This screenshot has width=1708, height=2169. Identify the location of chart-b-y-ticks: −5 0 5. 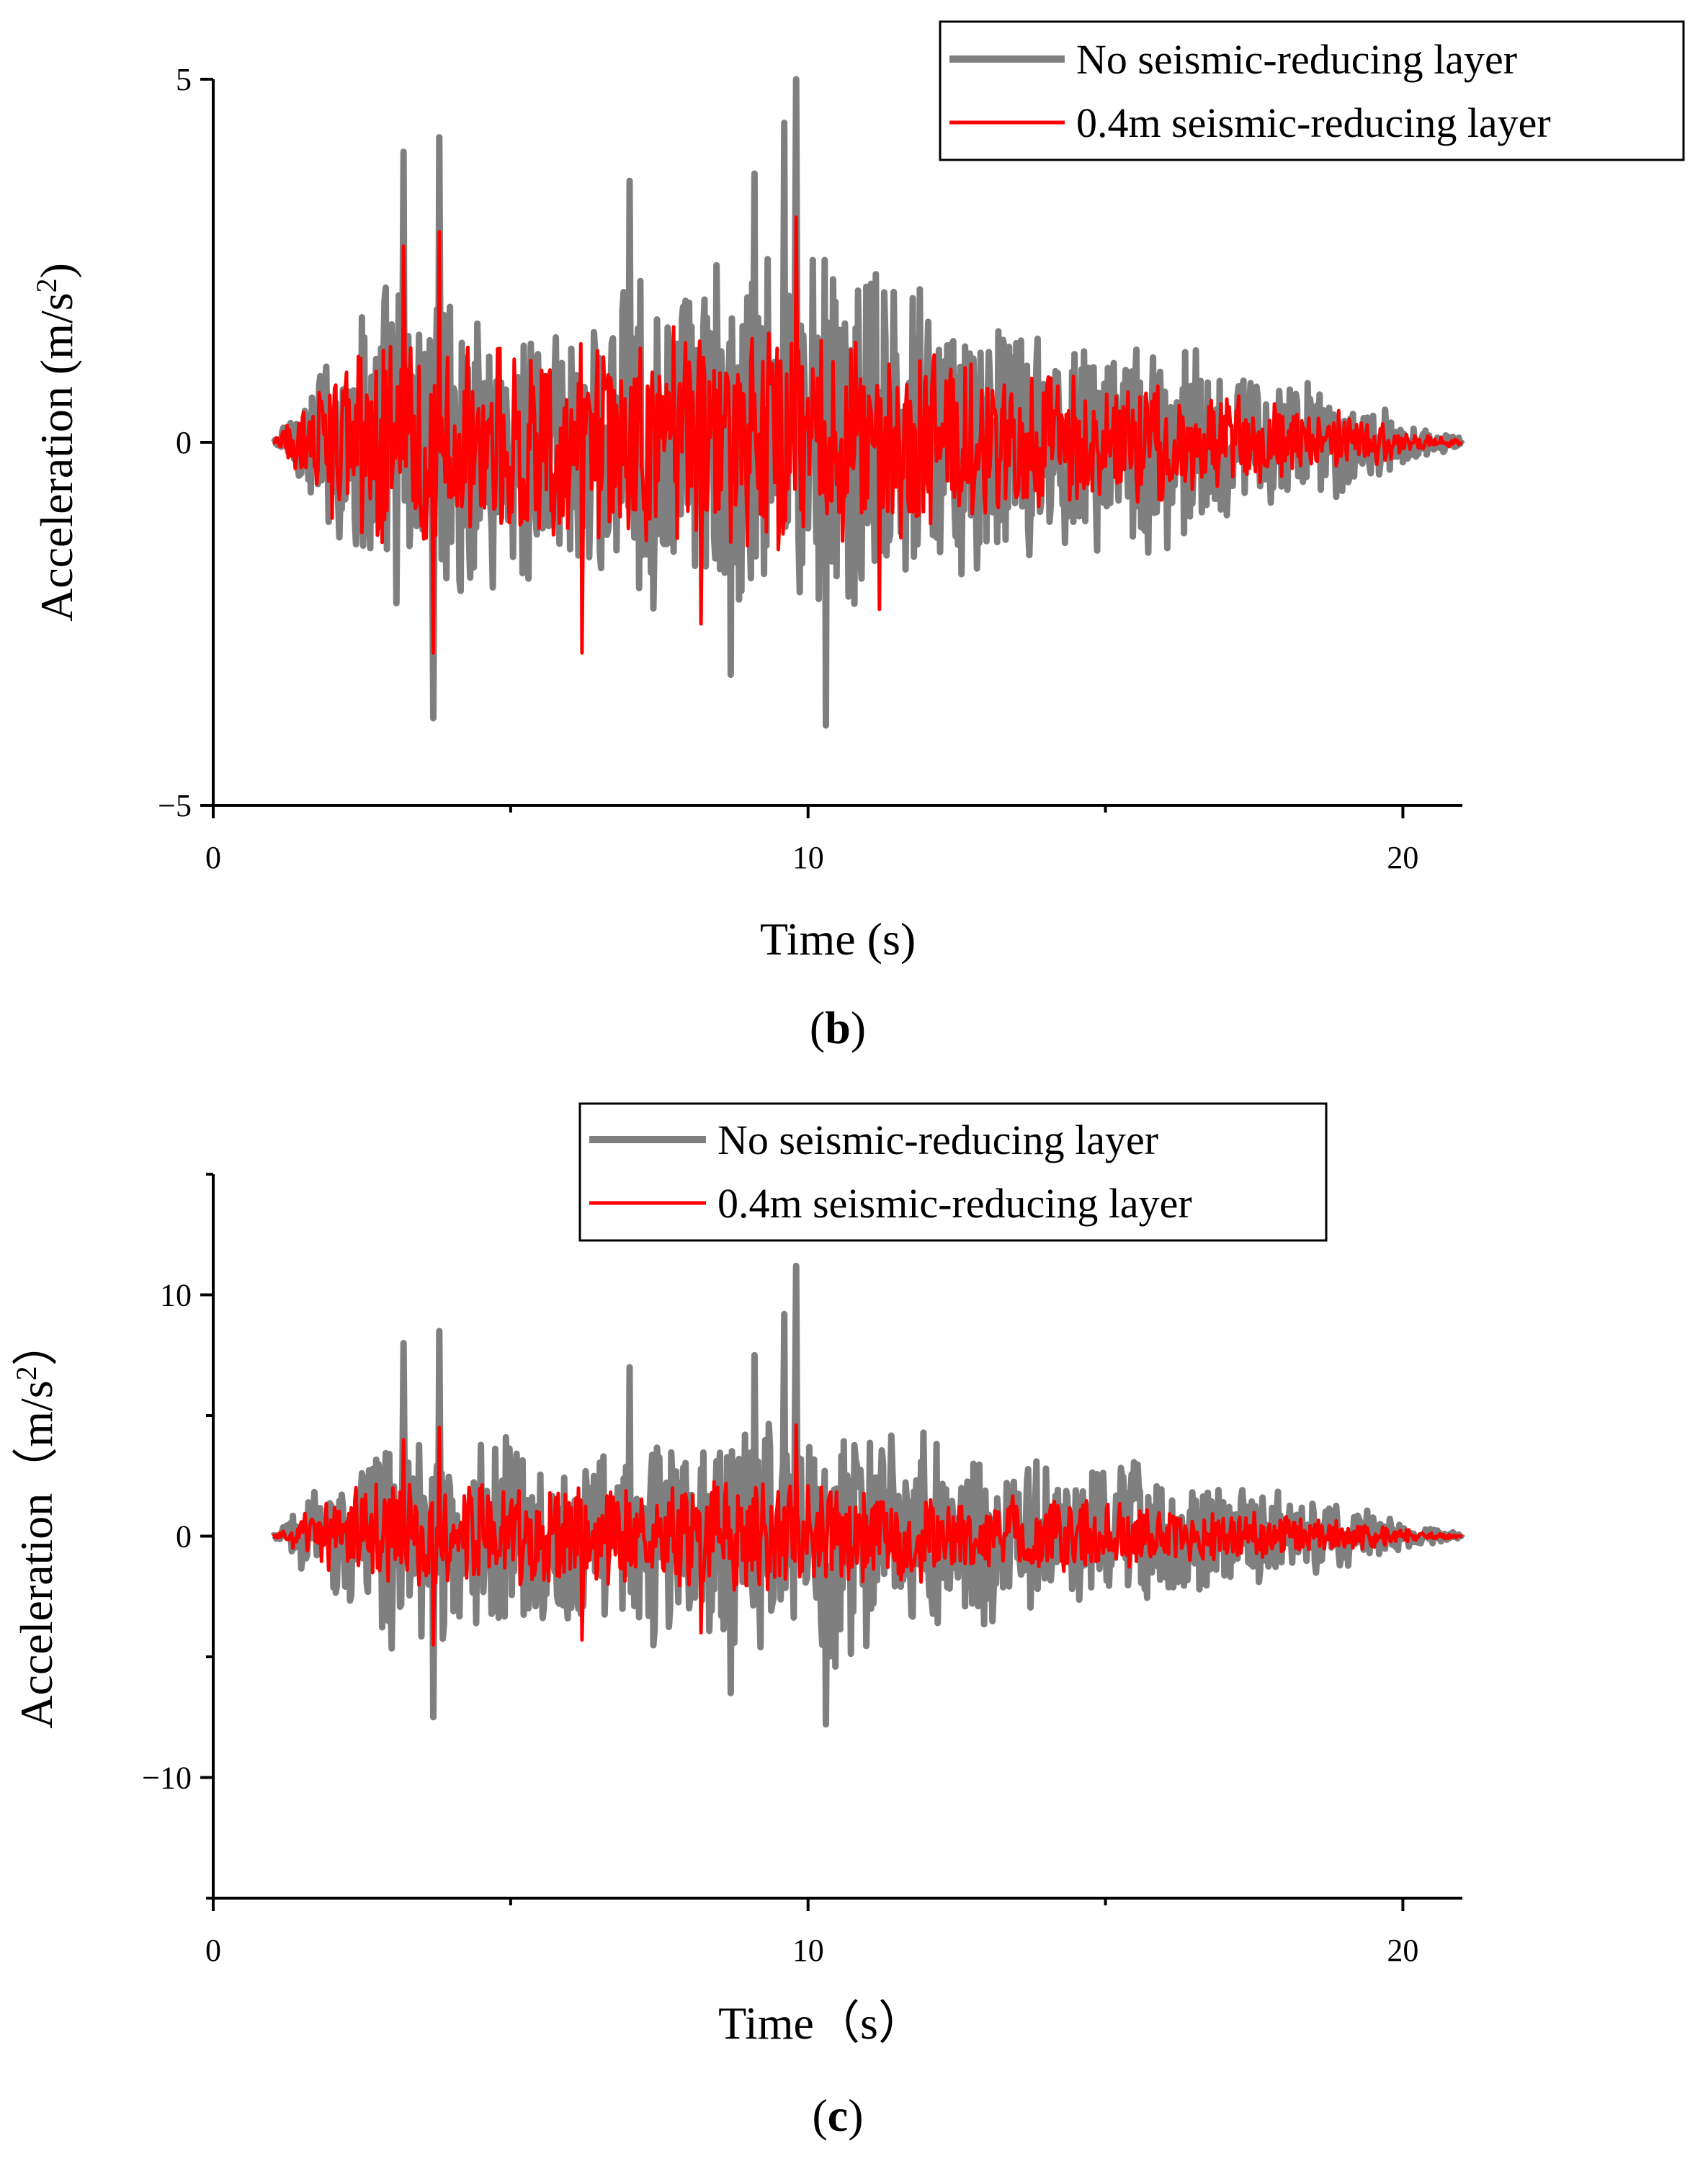
(185, 442).